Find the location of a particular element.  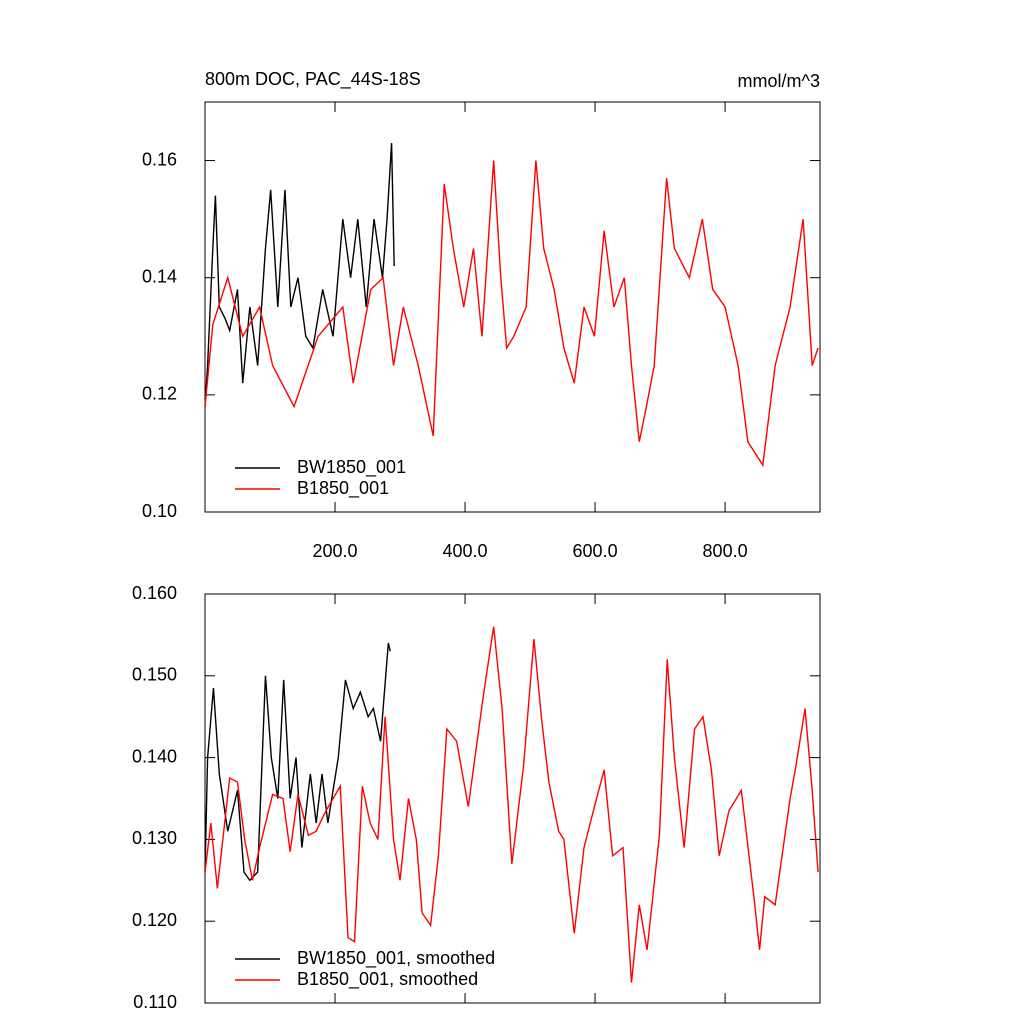

y-tick-label: 0.150 is located at coordinates (154, 675).